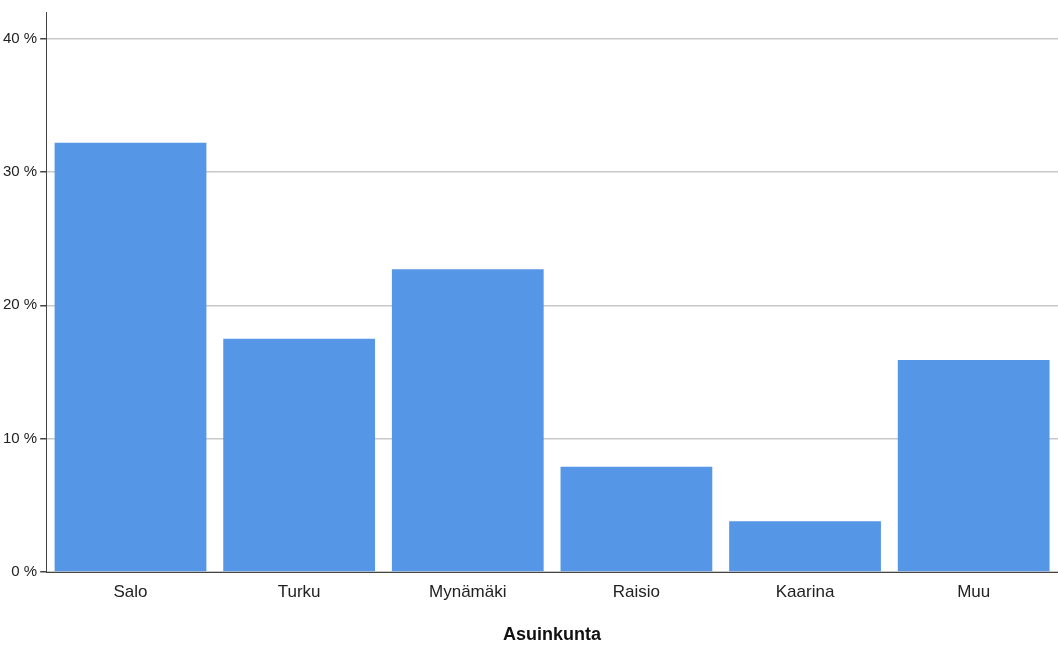  Describe the element at coordinates (20, 37) in the screenshot. I see `y-tick-label: 40 %` at that location.